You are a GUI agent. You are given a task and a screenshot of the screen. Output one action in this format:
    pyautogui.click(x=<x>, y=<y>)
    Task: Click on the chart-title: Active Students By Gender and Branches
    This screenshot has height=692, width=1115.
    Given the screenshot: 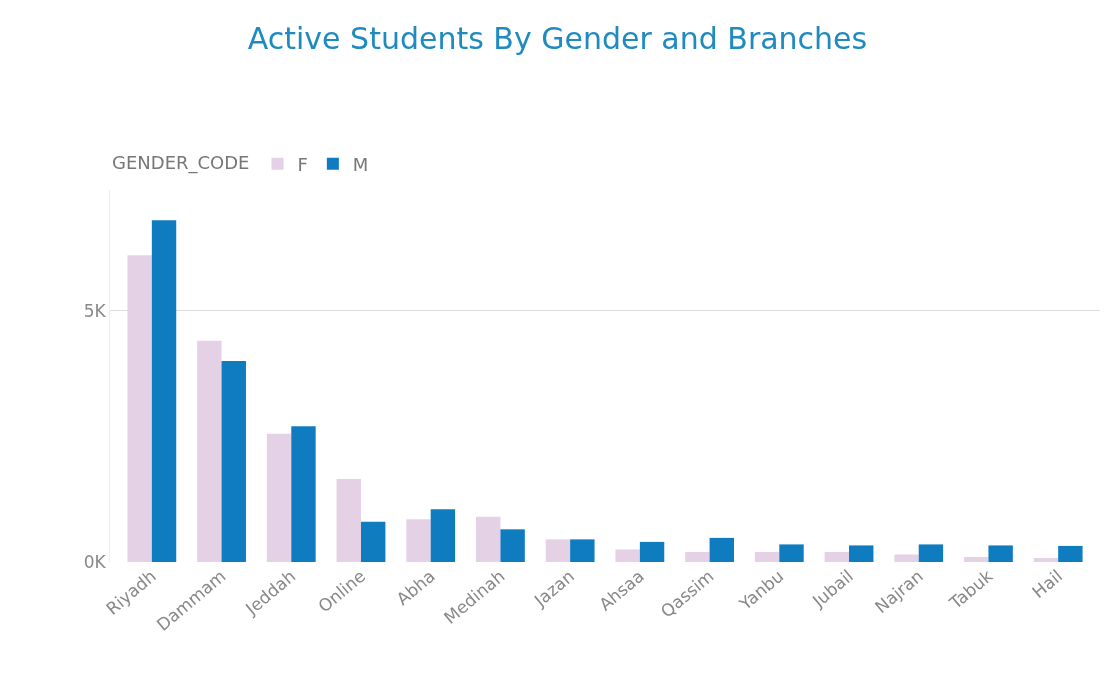 What is the action you would take?
    pyautogui.click(x=557, y=38)
    